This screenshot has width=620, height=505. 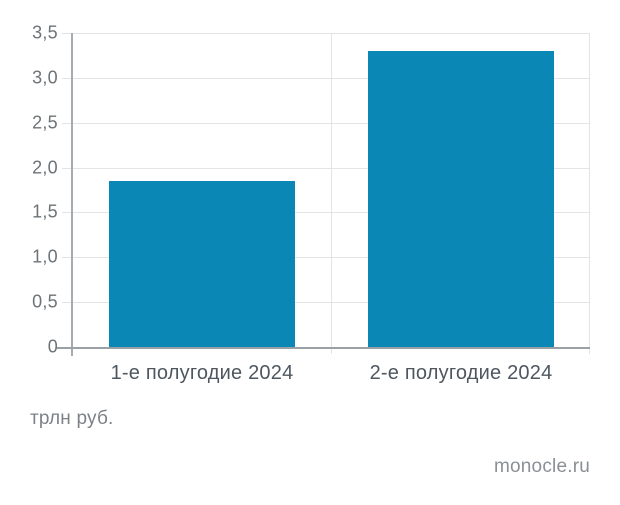 I want to click on y-tick-label: 3,5, so click(x=45, y=32).